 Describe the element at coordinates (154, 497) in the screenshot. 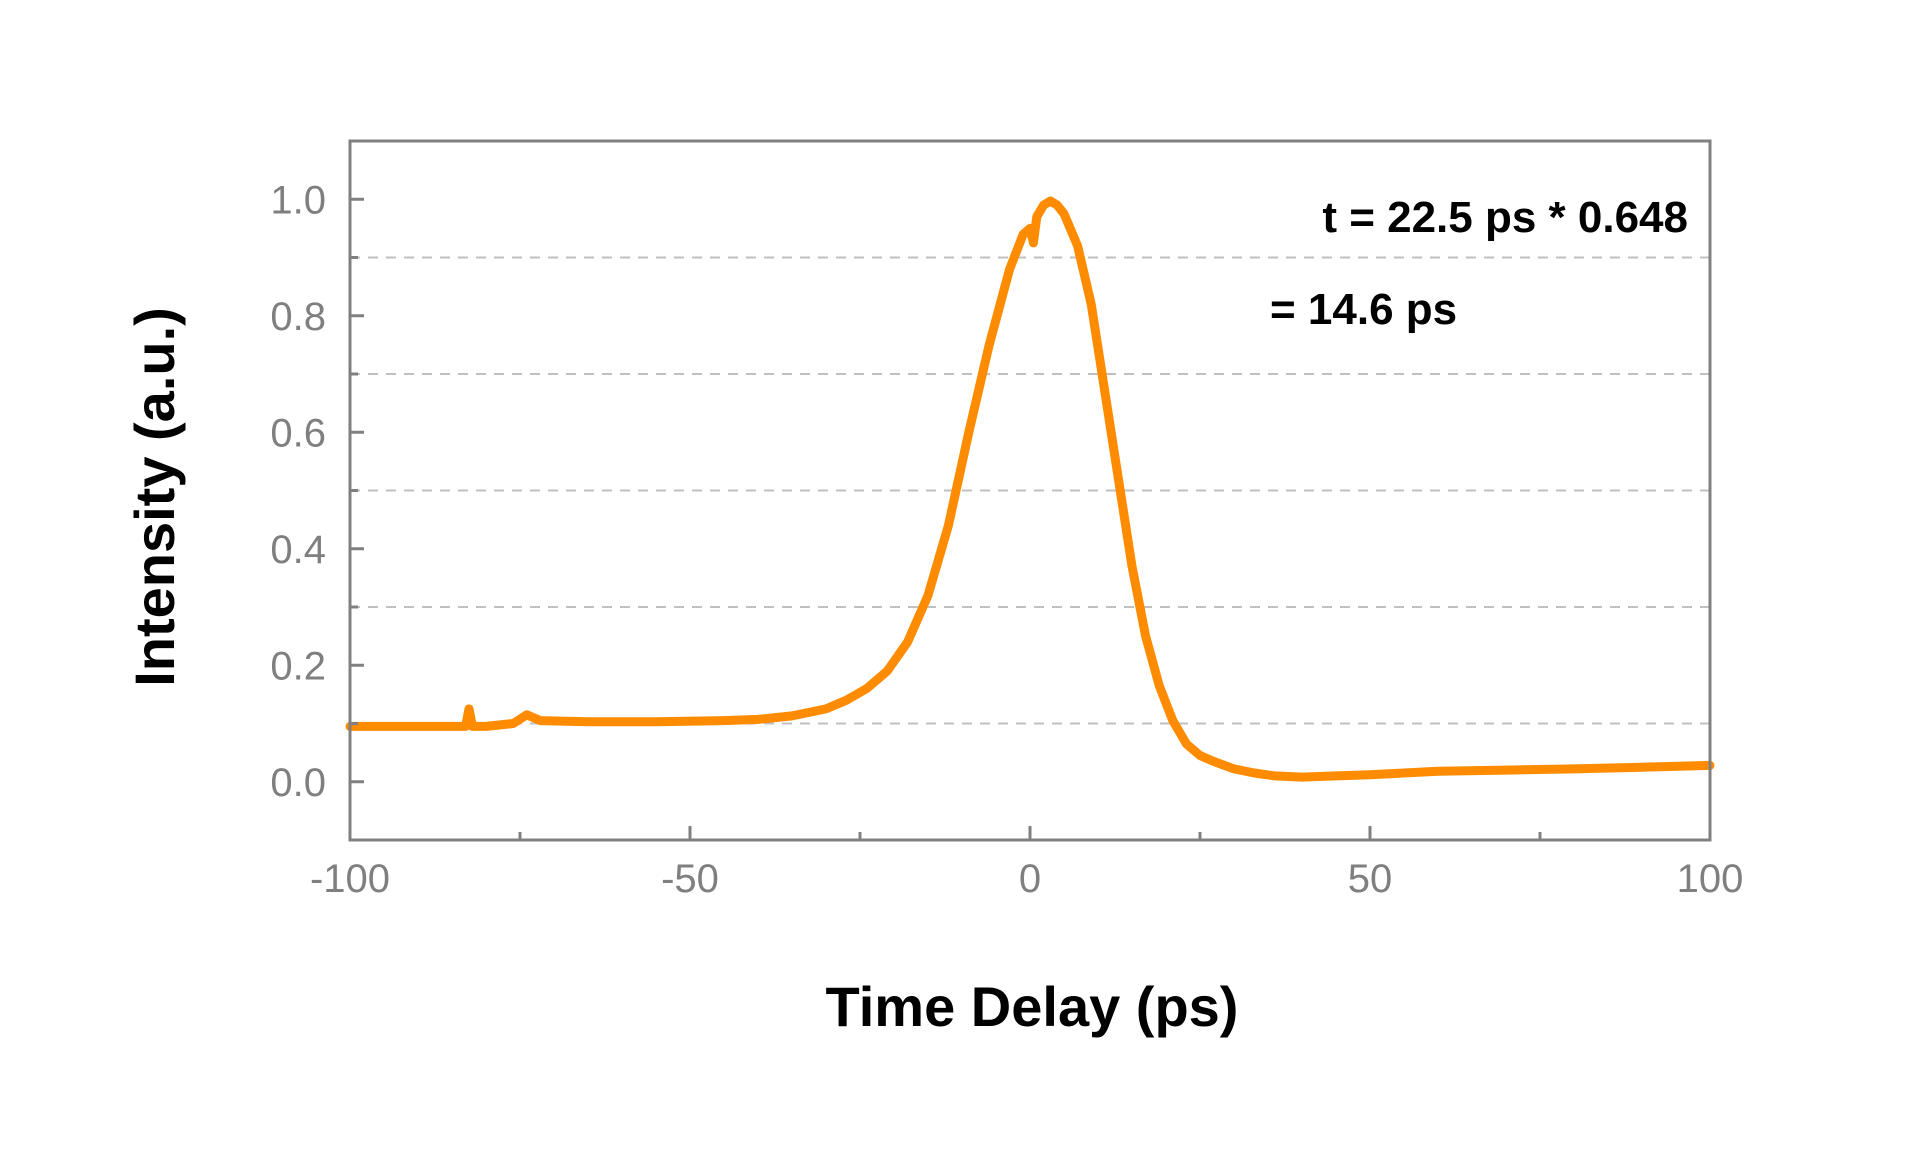

I see `y-axis-title: Intensity (a.u.)` at that location.